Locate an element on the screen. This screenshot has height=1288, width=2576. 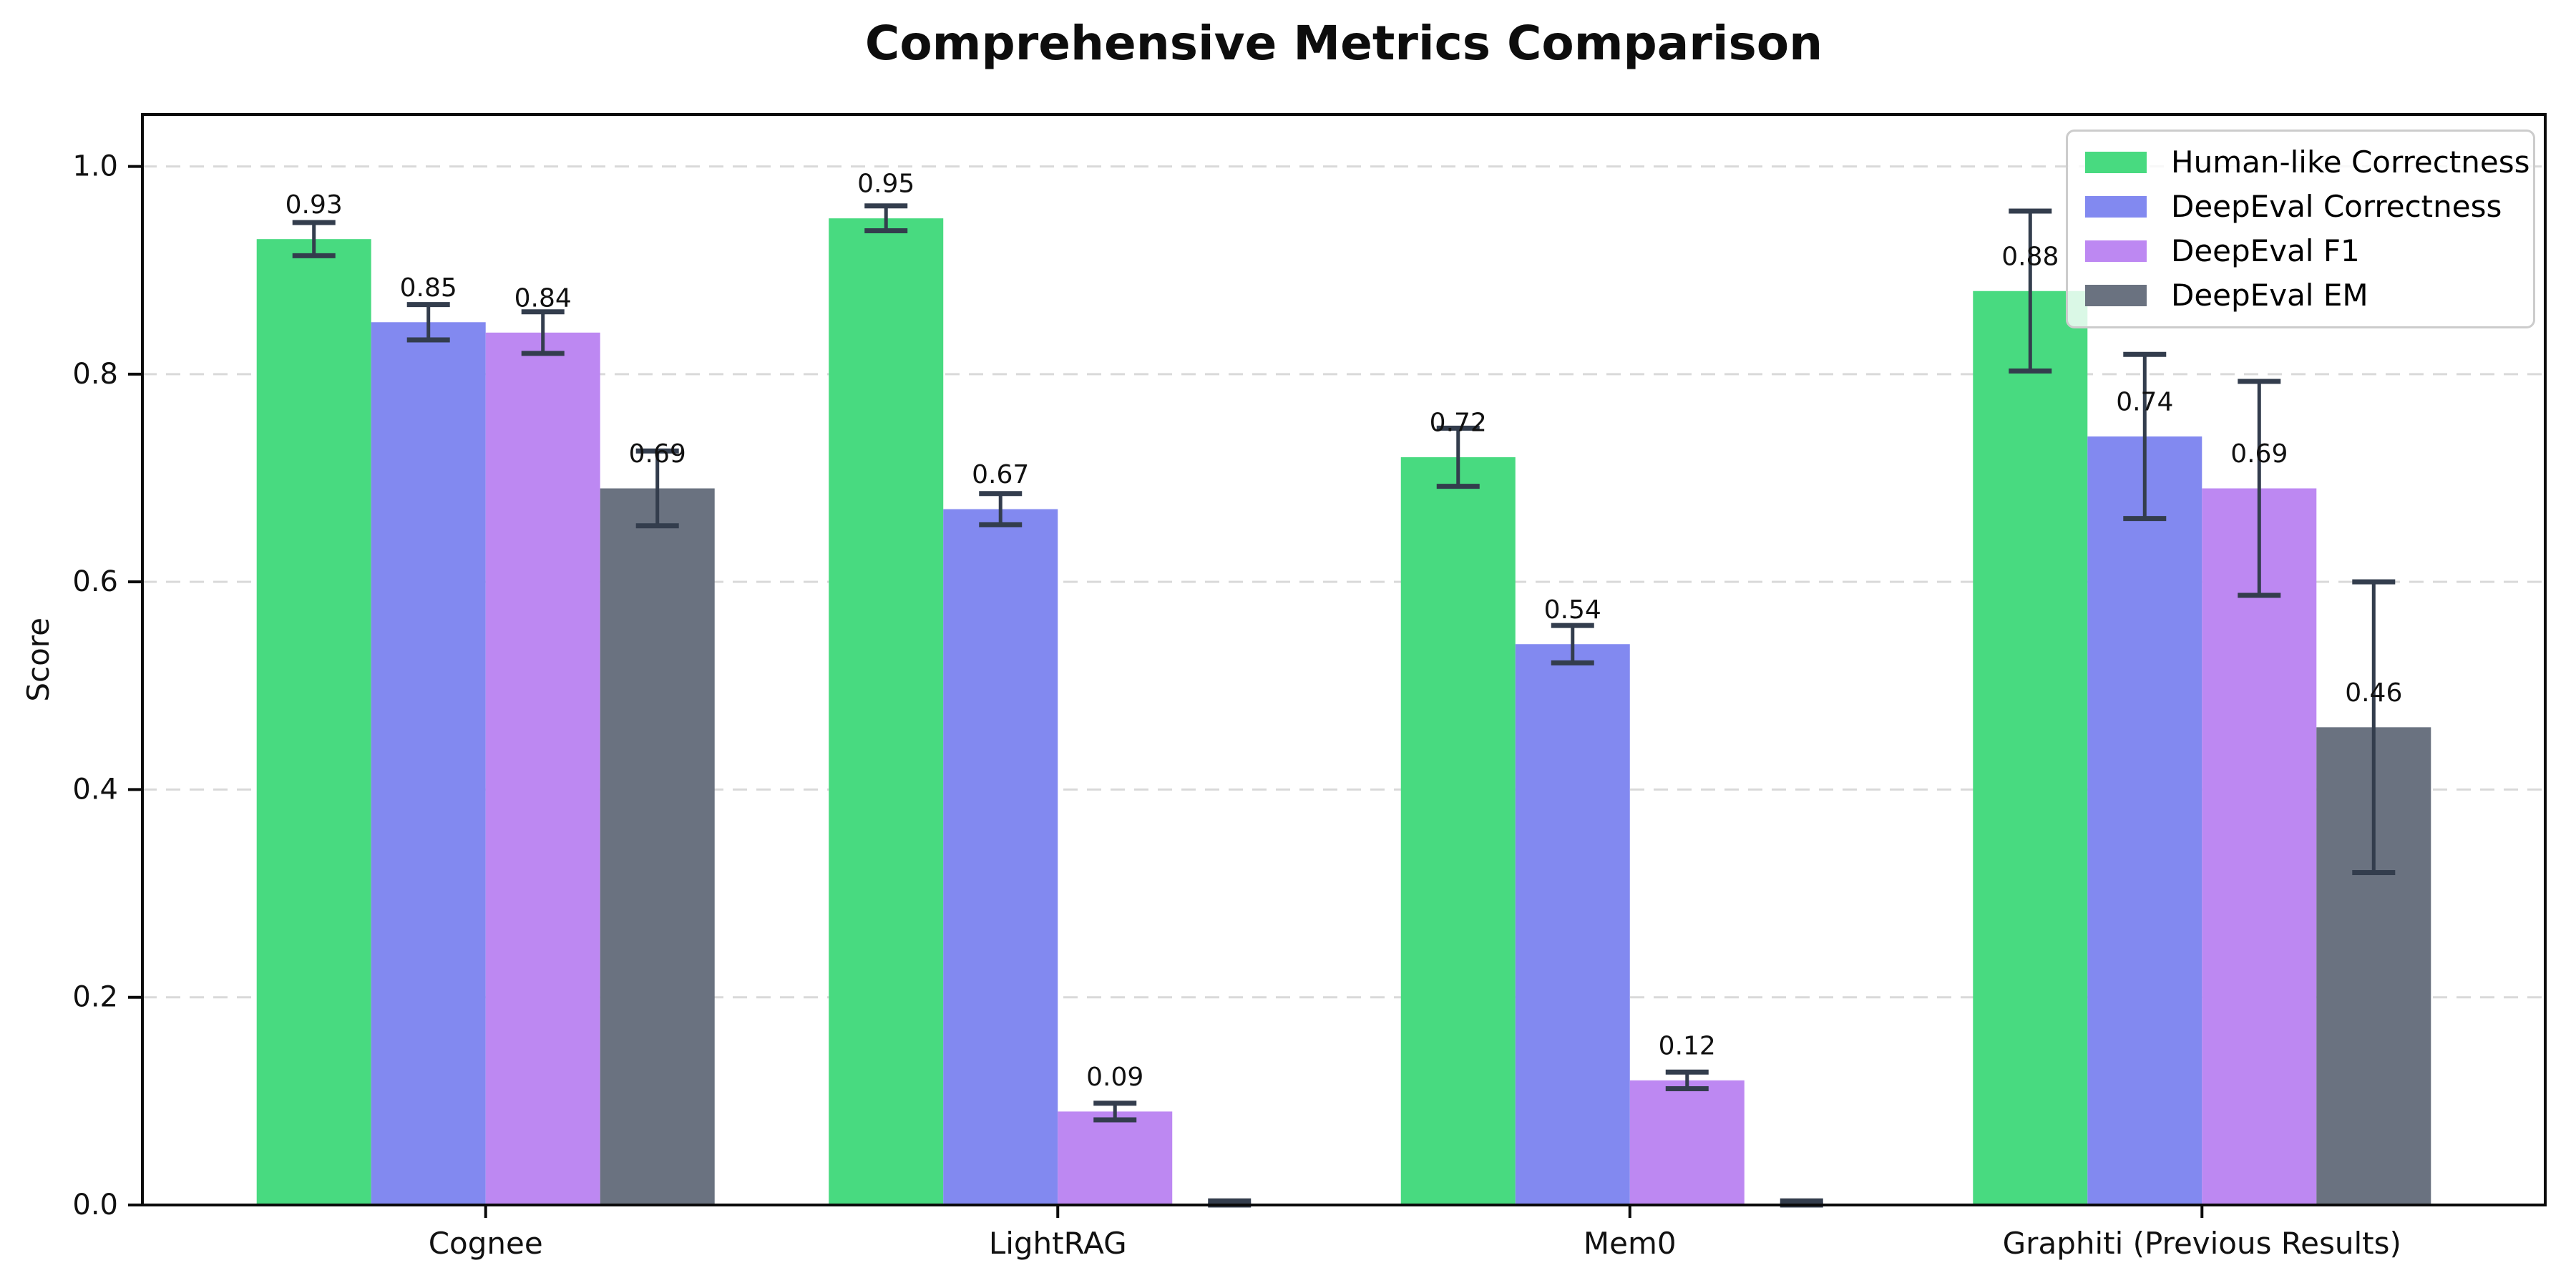
bar-value-label: 0.85 is located at coordinates (428, 288).